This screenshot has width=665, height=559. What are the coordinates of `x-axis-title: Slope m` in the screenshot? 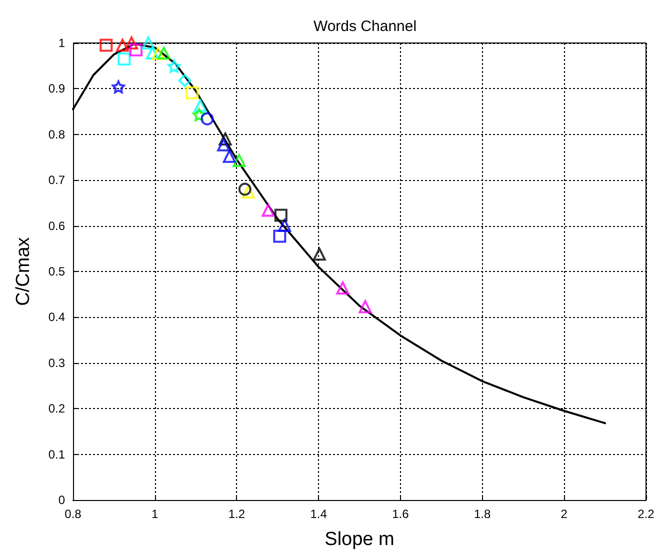 It's located at (359, 539).